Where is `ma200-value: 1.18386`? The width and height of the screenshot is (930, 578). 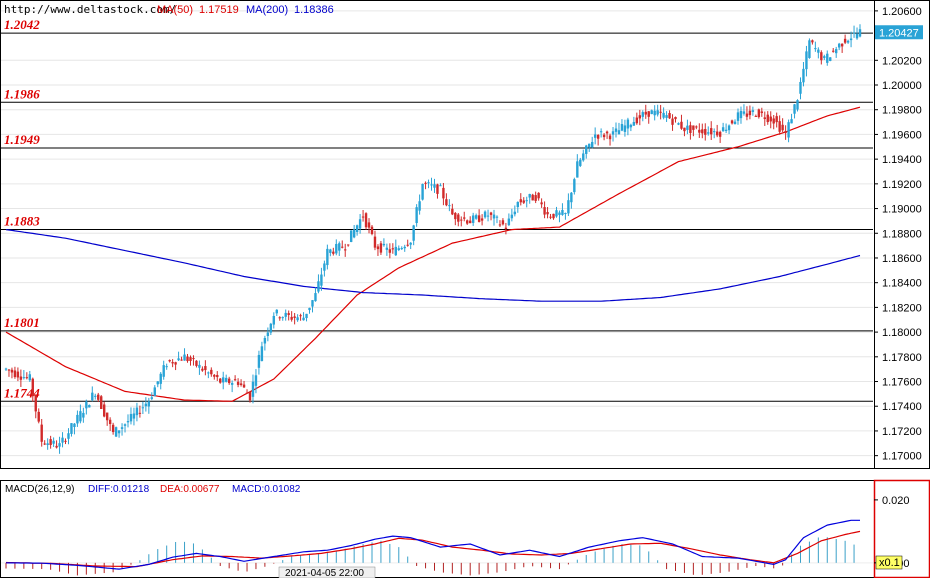
ma200-value: 1.18386 is located at coordinates (314, 10).